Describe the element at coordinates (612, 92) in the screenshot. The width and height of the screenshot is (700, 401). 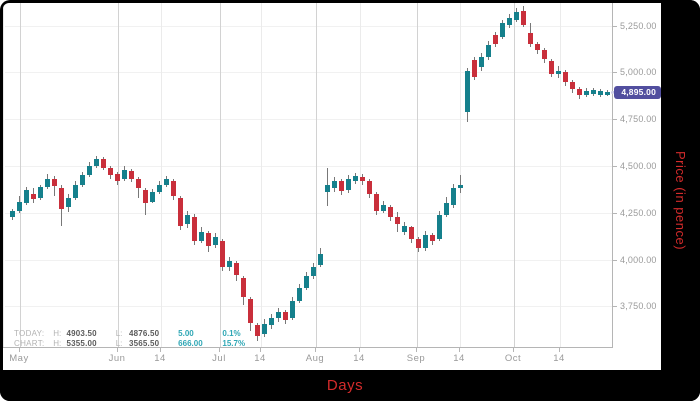
I see `badge-pointer-dot` at that location.